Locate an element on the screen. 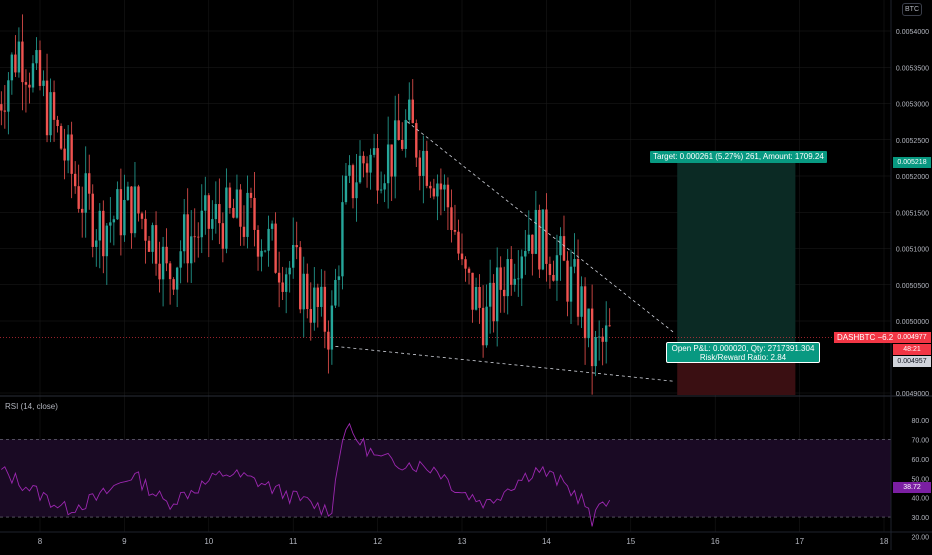 The width and height of the screenshot is (932, 555). price-tick-label: 0.0049000 is located at coordinates (912, 394).